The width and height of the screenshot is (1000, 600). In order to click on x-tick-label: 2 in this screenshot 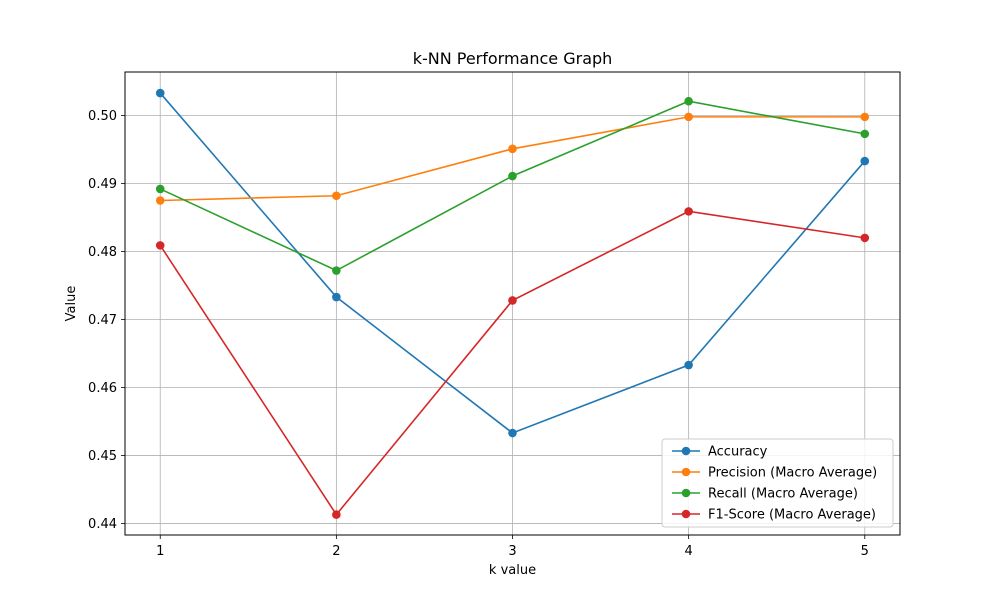, I will do `click(336, 551)`.